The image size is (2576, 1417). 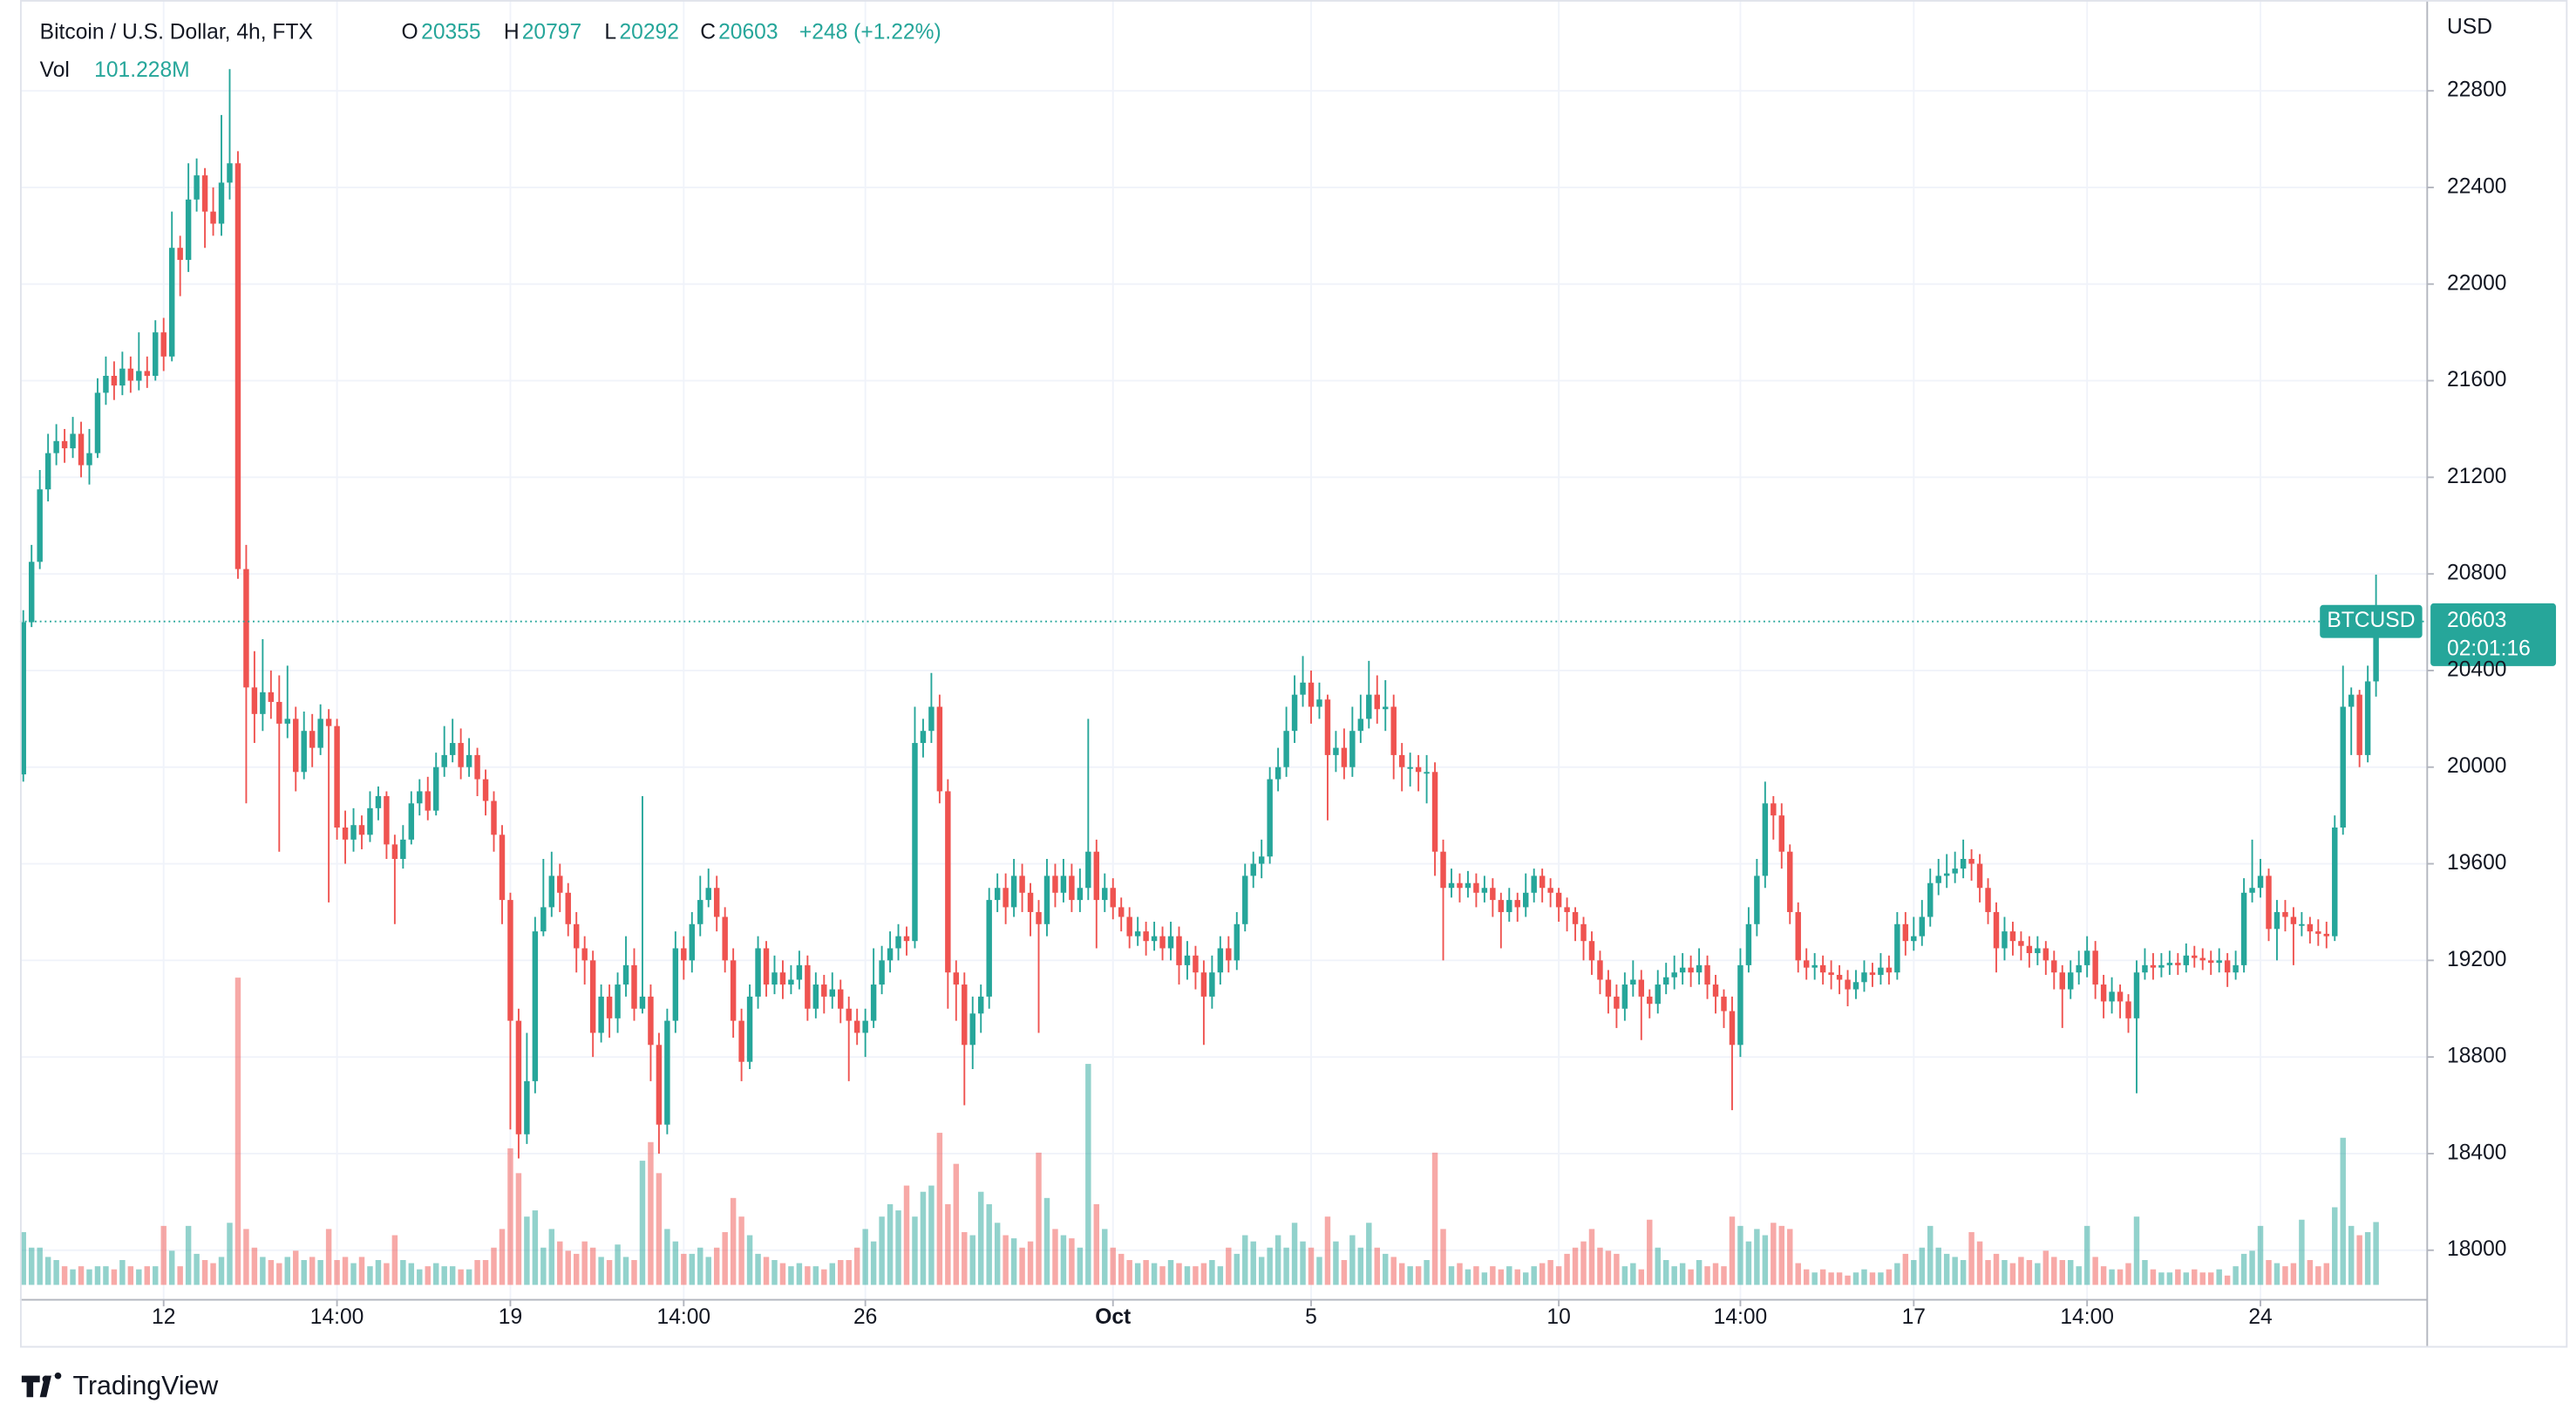 I want to click on y-tick-label: 20400, so click(x=2476, y=669).